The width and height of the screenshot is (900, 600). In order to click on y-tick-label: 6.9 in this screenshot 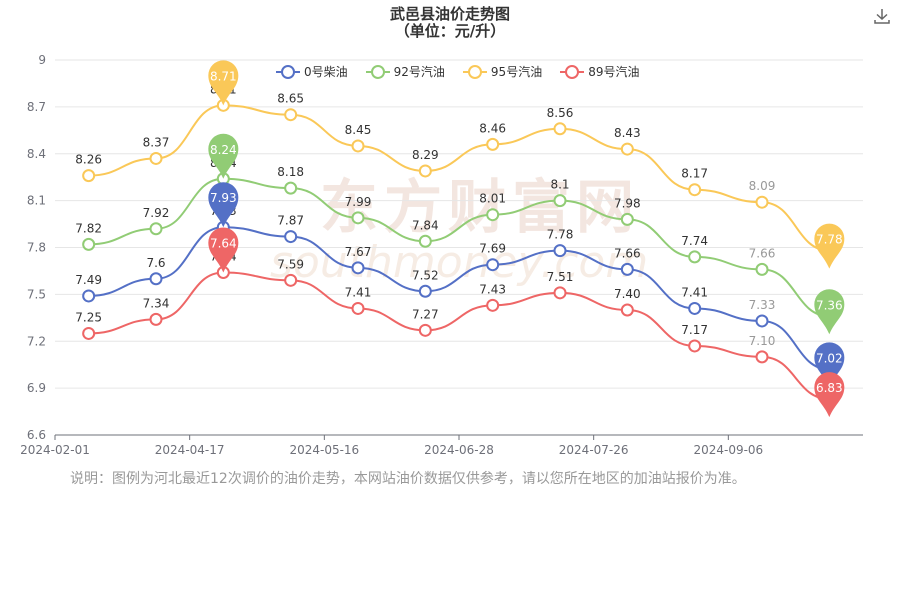, I will do `click(36, 388)`.